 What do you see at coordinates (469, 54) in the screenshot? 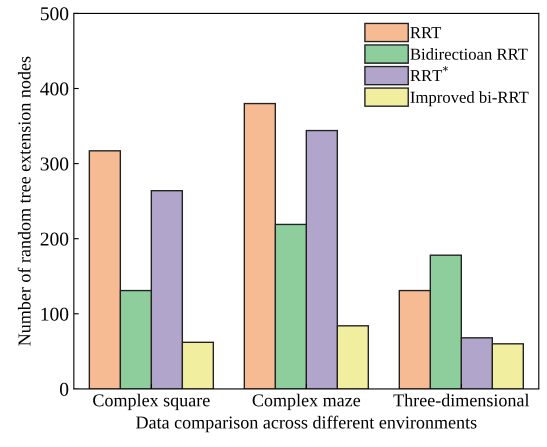
I see `legend-label: Bidirectioan RRT` at bounding box center [469, 54].